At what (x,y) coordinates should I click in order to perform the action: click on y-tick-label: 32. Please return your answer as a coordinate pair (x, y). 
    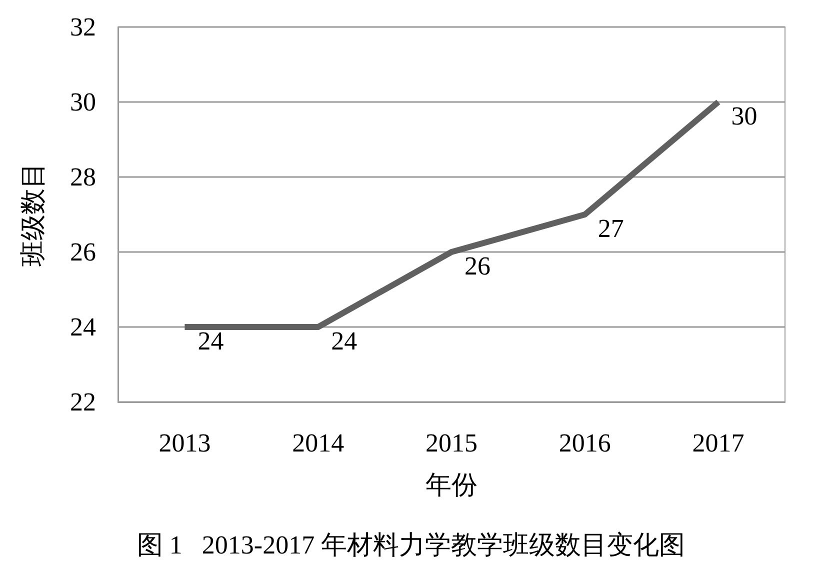
    Looking at the image, I should click on (83, 27).